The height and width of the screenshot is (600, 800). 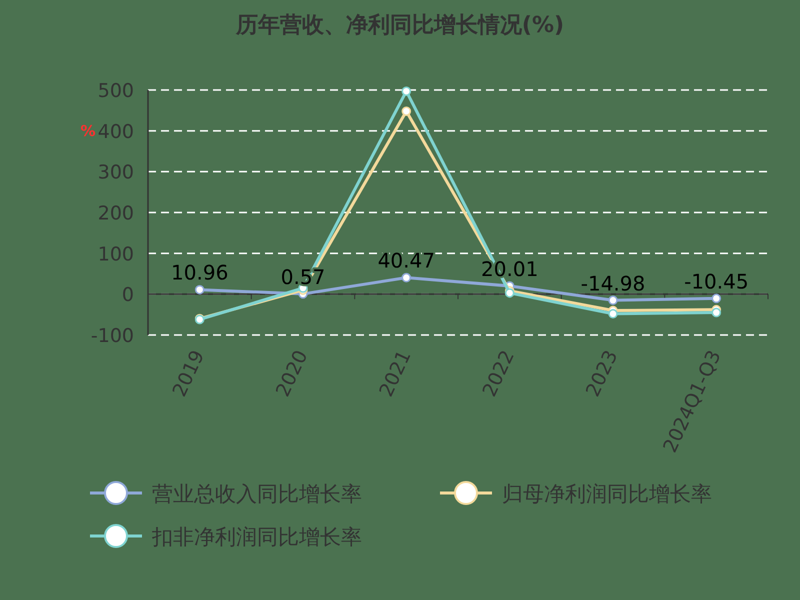 What do you see at coordinates (607, 494) in the screenshot?
I see `legend-label: 归母净利润同比增长率` at bounding box center [607, 494].